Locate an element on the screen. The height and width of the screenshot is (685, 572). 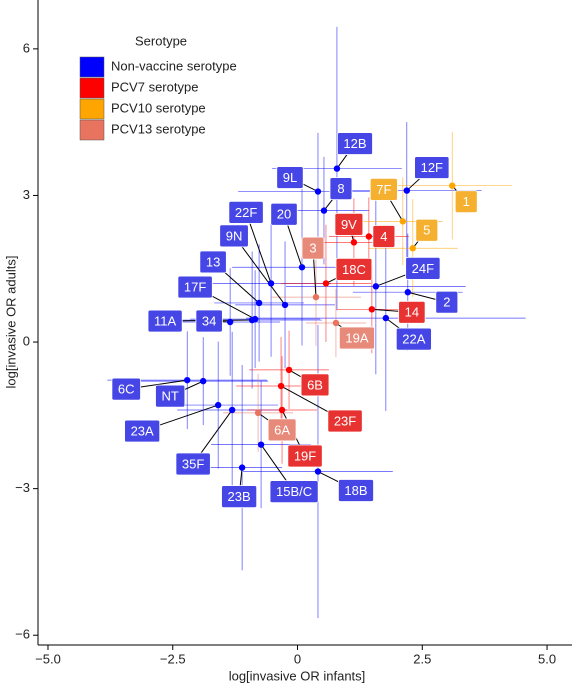
label-text: 9N is located at coordinates (234, 235).